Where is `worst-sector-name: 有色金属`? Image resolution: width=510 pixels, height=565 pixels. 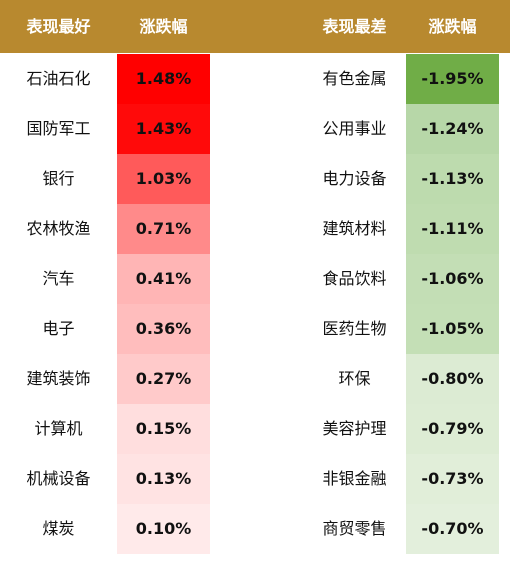 worst-sector-name: 有色金属 is located at coordinates (354, 78).